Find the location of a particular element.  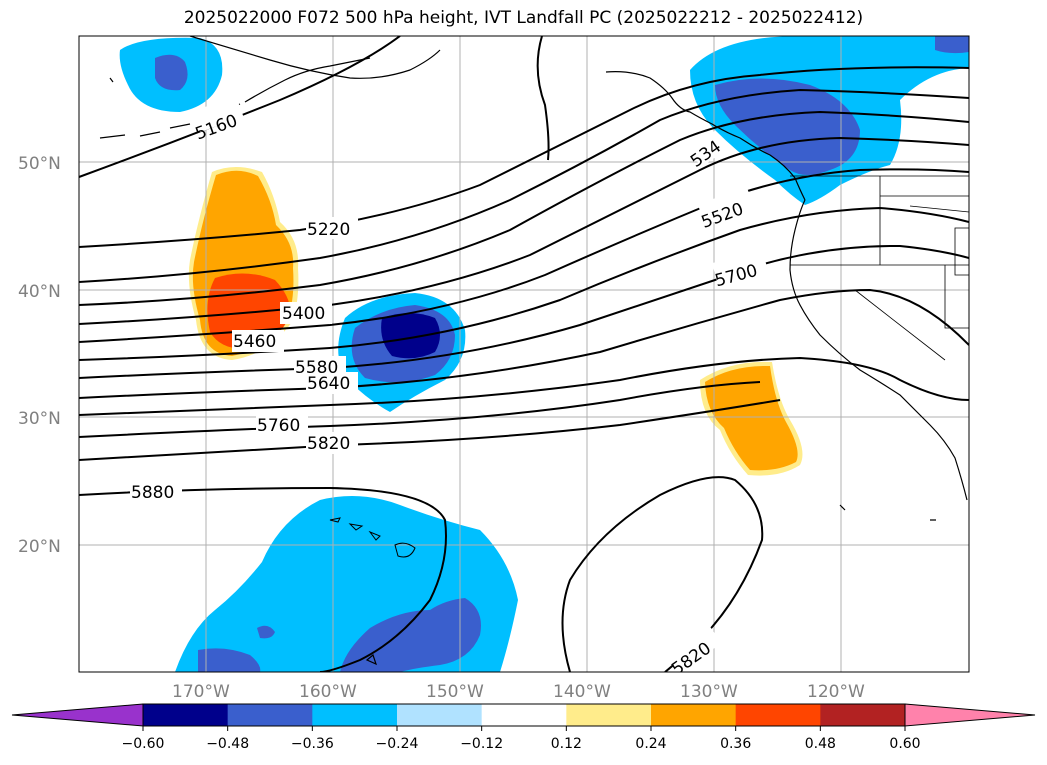

contour-label: 5220 is located at coordinates (328, 230).